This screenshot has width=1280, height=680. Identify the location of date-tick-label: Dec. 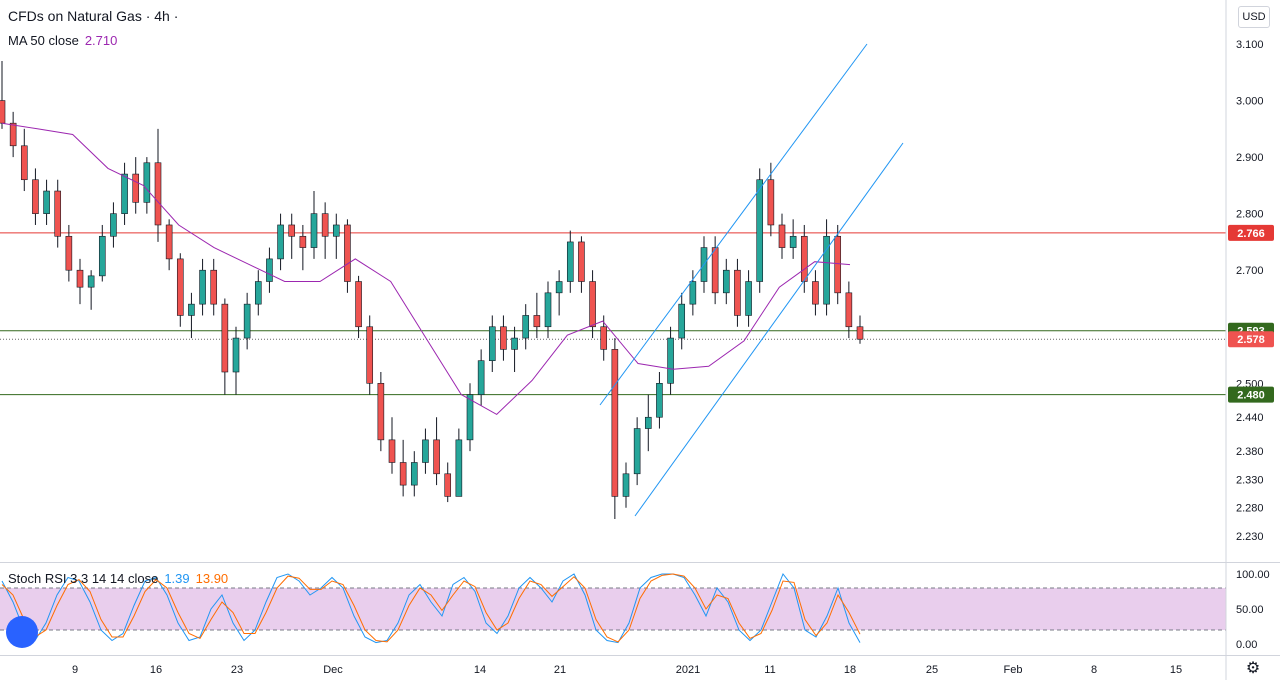
(333, 670).